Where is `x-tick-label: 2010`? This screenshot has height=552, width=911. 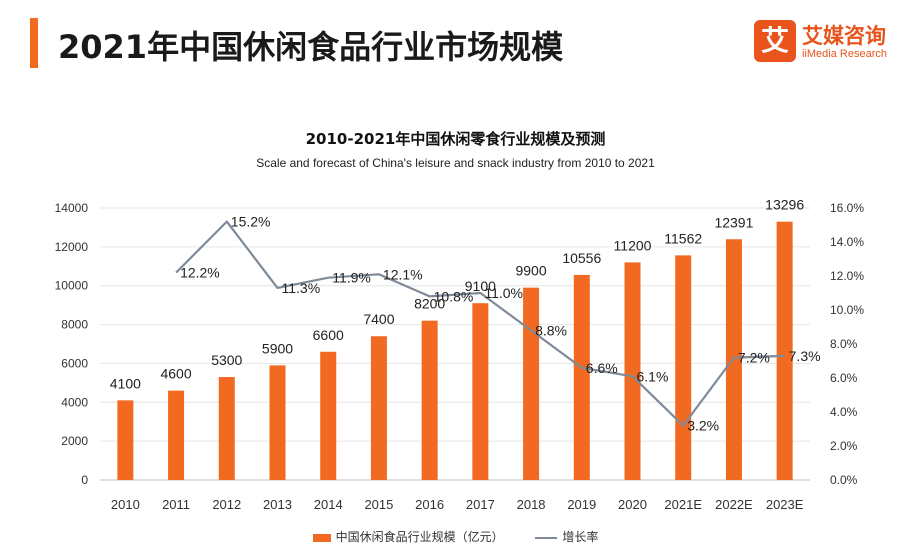 x-tick-label: 2010 is located at coordinates (125, 504).